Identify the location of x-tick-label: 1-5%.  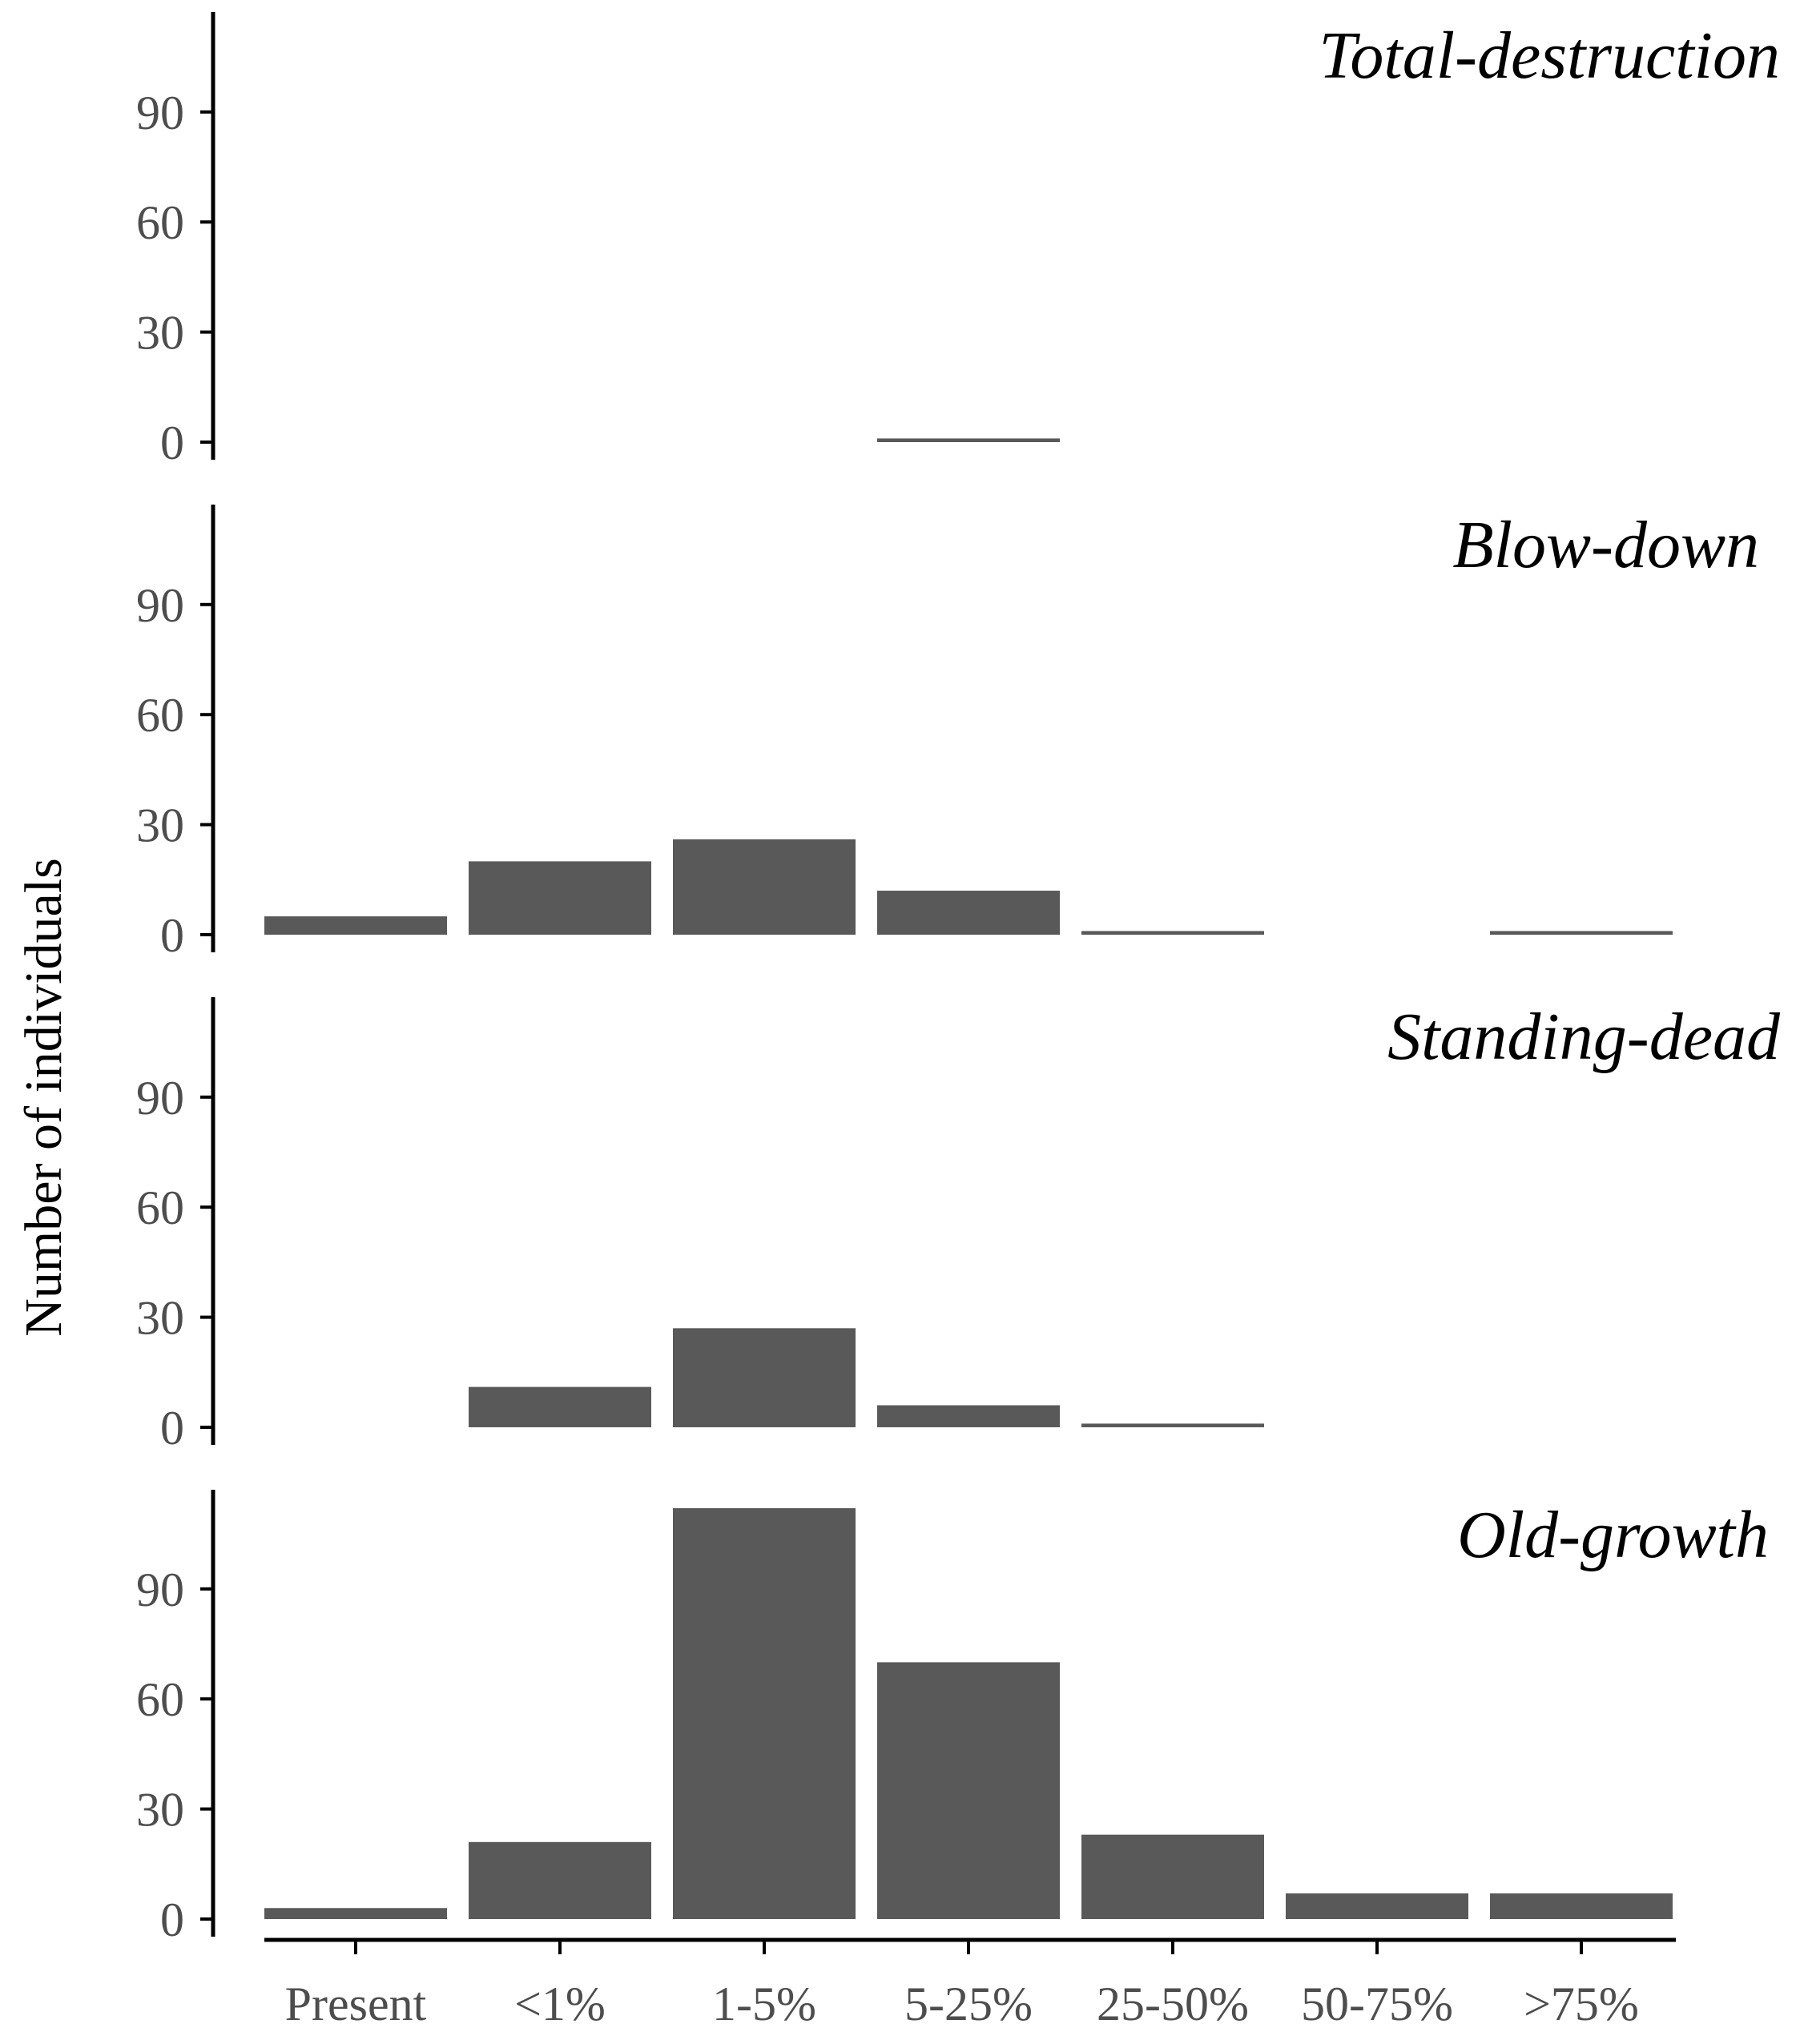
(764, 2004).